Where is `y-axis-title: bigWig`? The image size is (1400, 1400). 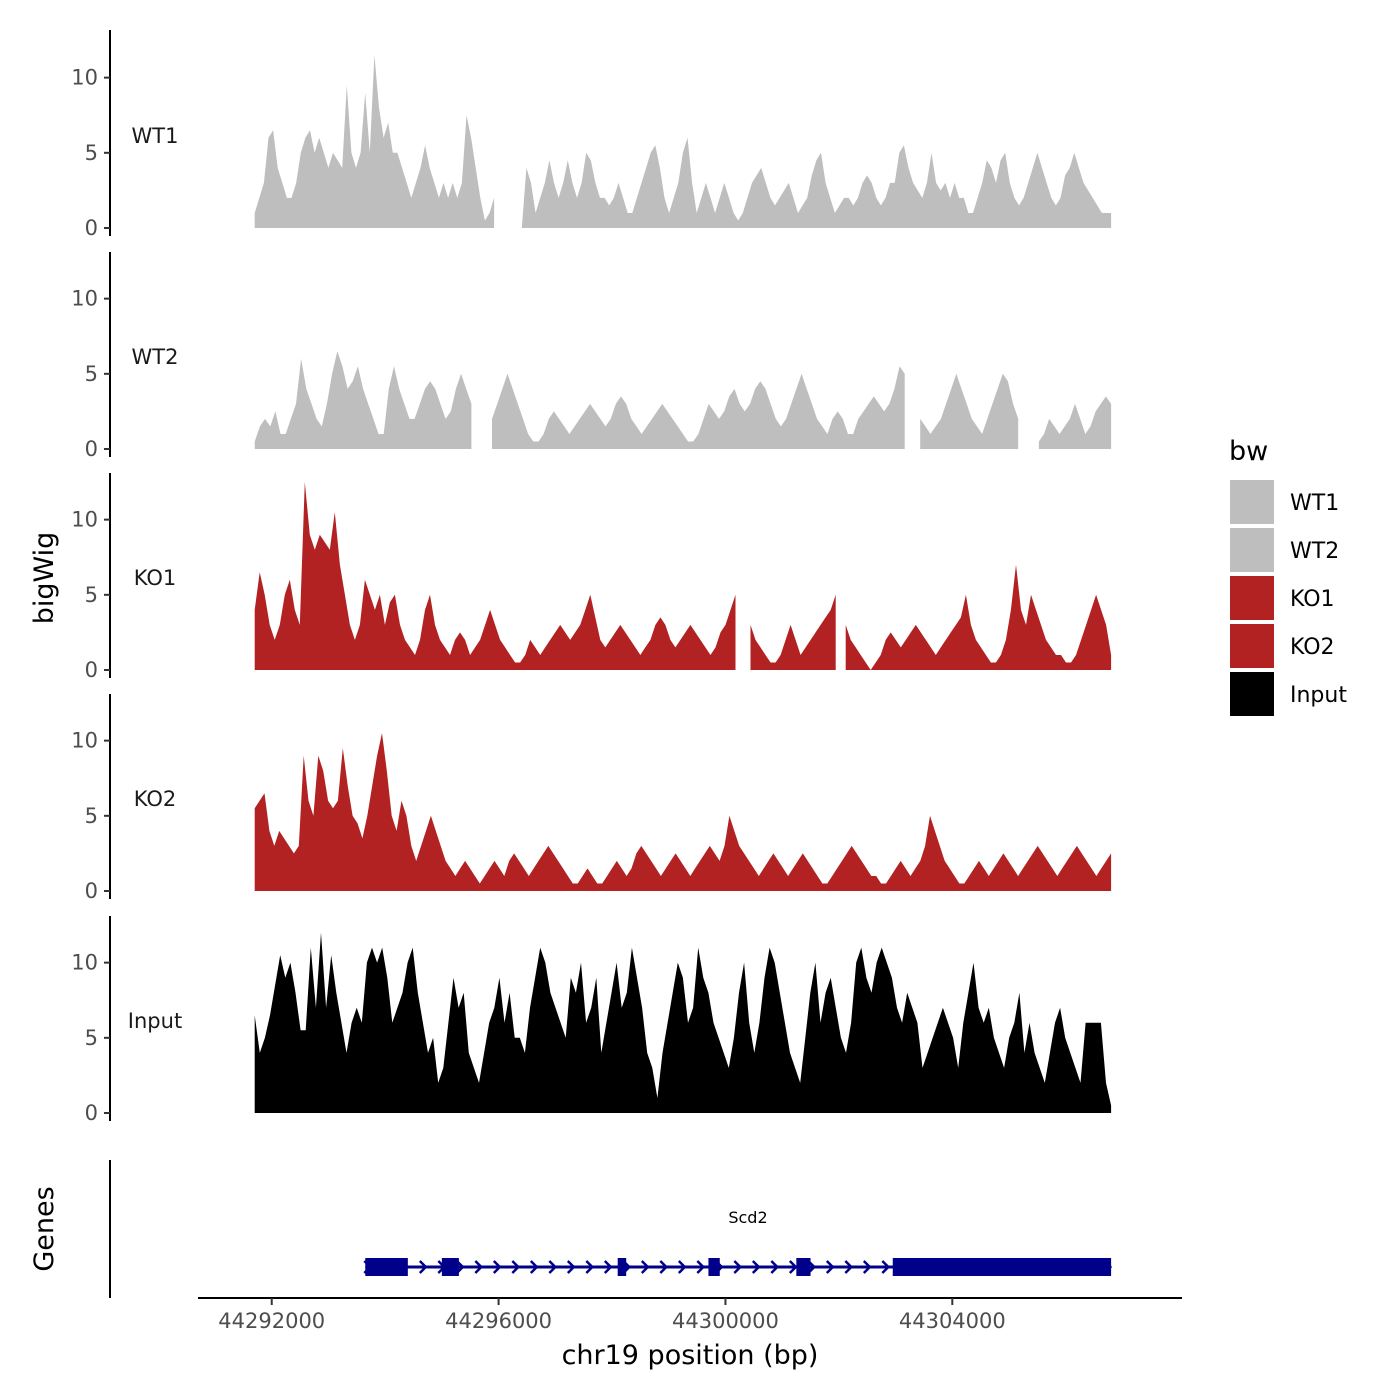 y-axis-title: bigWig is located at coordinates (44, 578).